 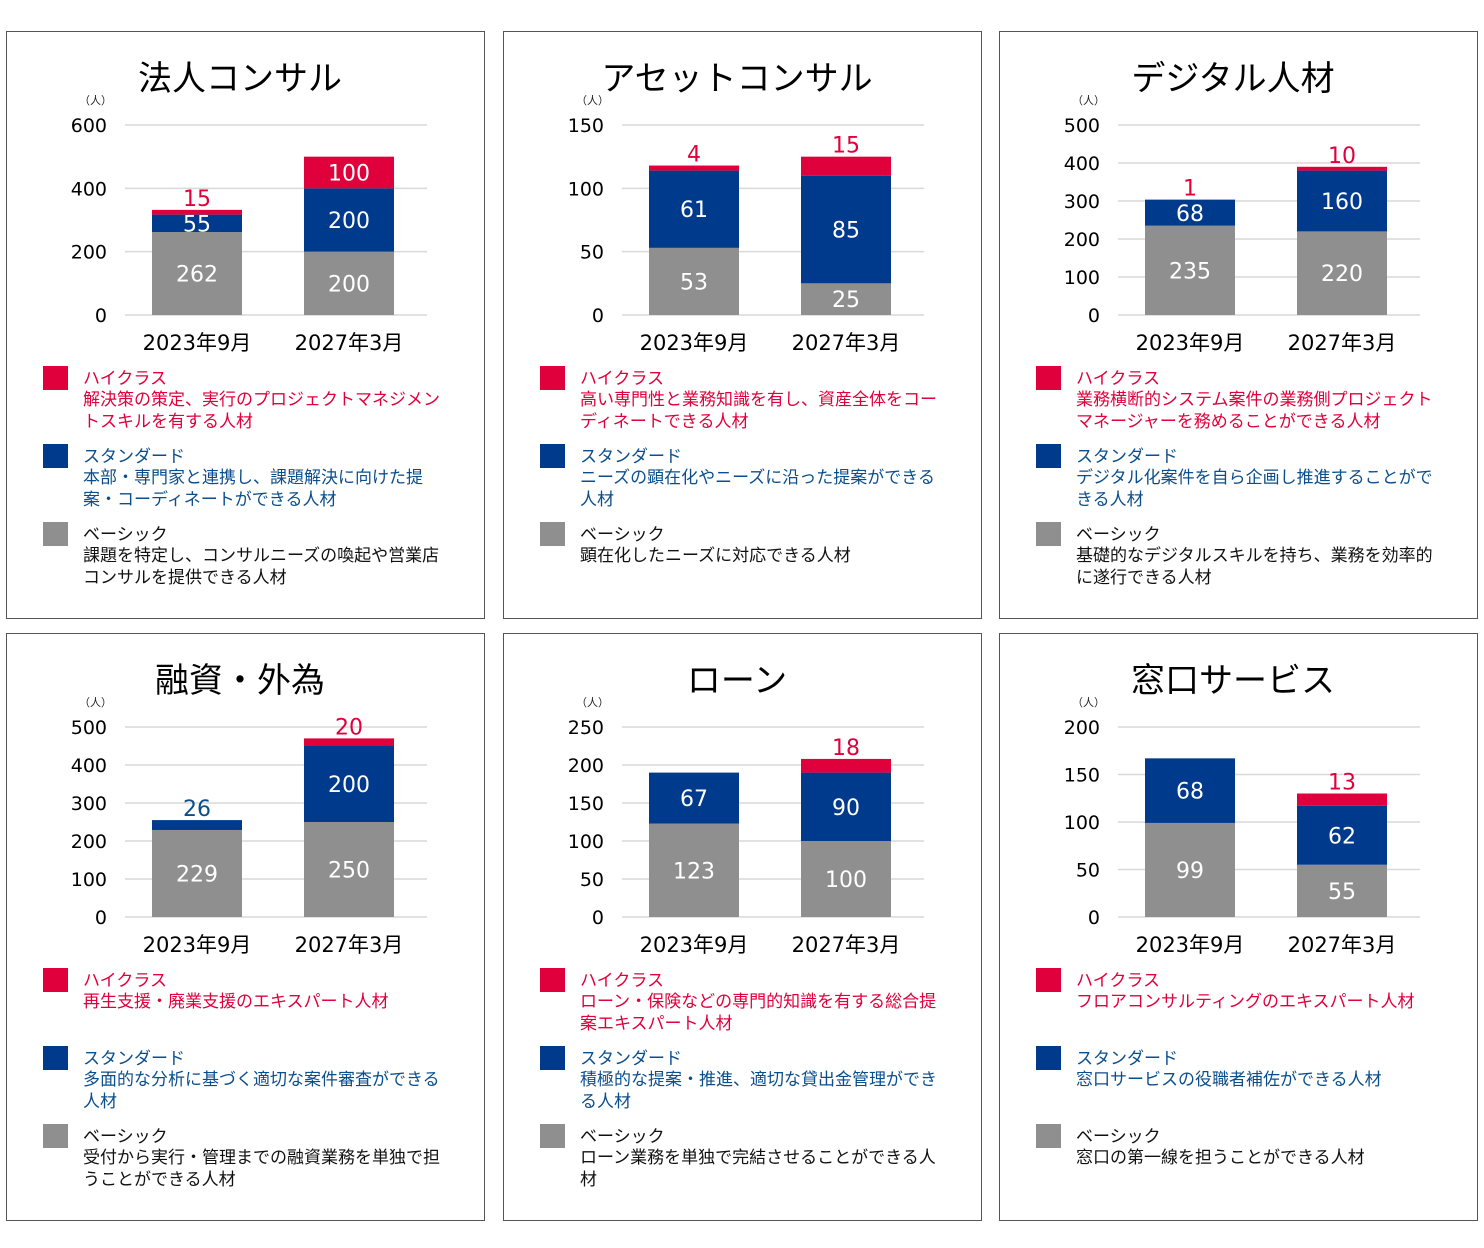 What do you see at coordinates (253, 489) in the screenshot?
I see `legend-description: 本部・専門家と連携し、課題解決に向けた提案・コーディネートができる人材` at bounding box center [253, 489].